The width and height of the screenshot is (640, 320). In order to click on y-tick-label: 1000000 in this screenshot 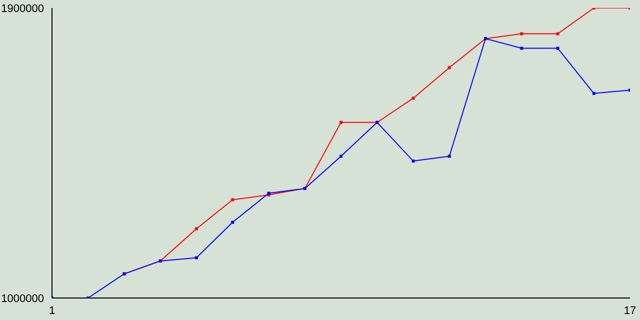, I will do `click(22, 299)`.